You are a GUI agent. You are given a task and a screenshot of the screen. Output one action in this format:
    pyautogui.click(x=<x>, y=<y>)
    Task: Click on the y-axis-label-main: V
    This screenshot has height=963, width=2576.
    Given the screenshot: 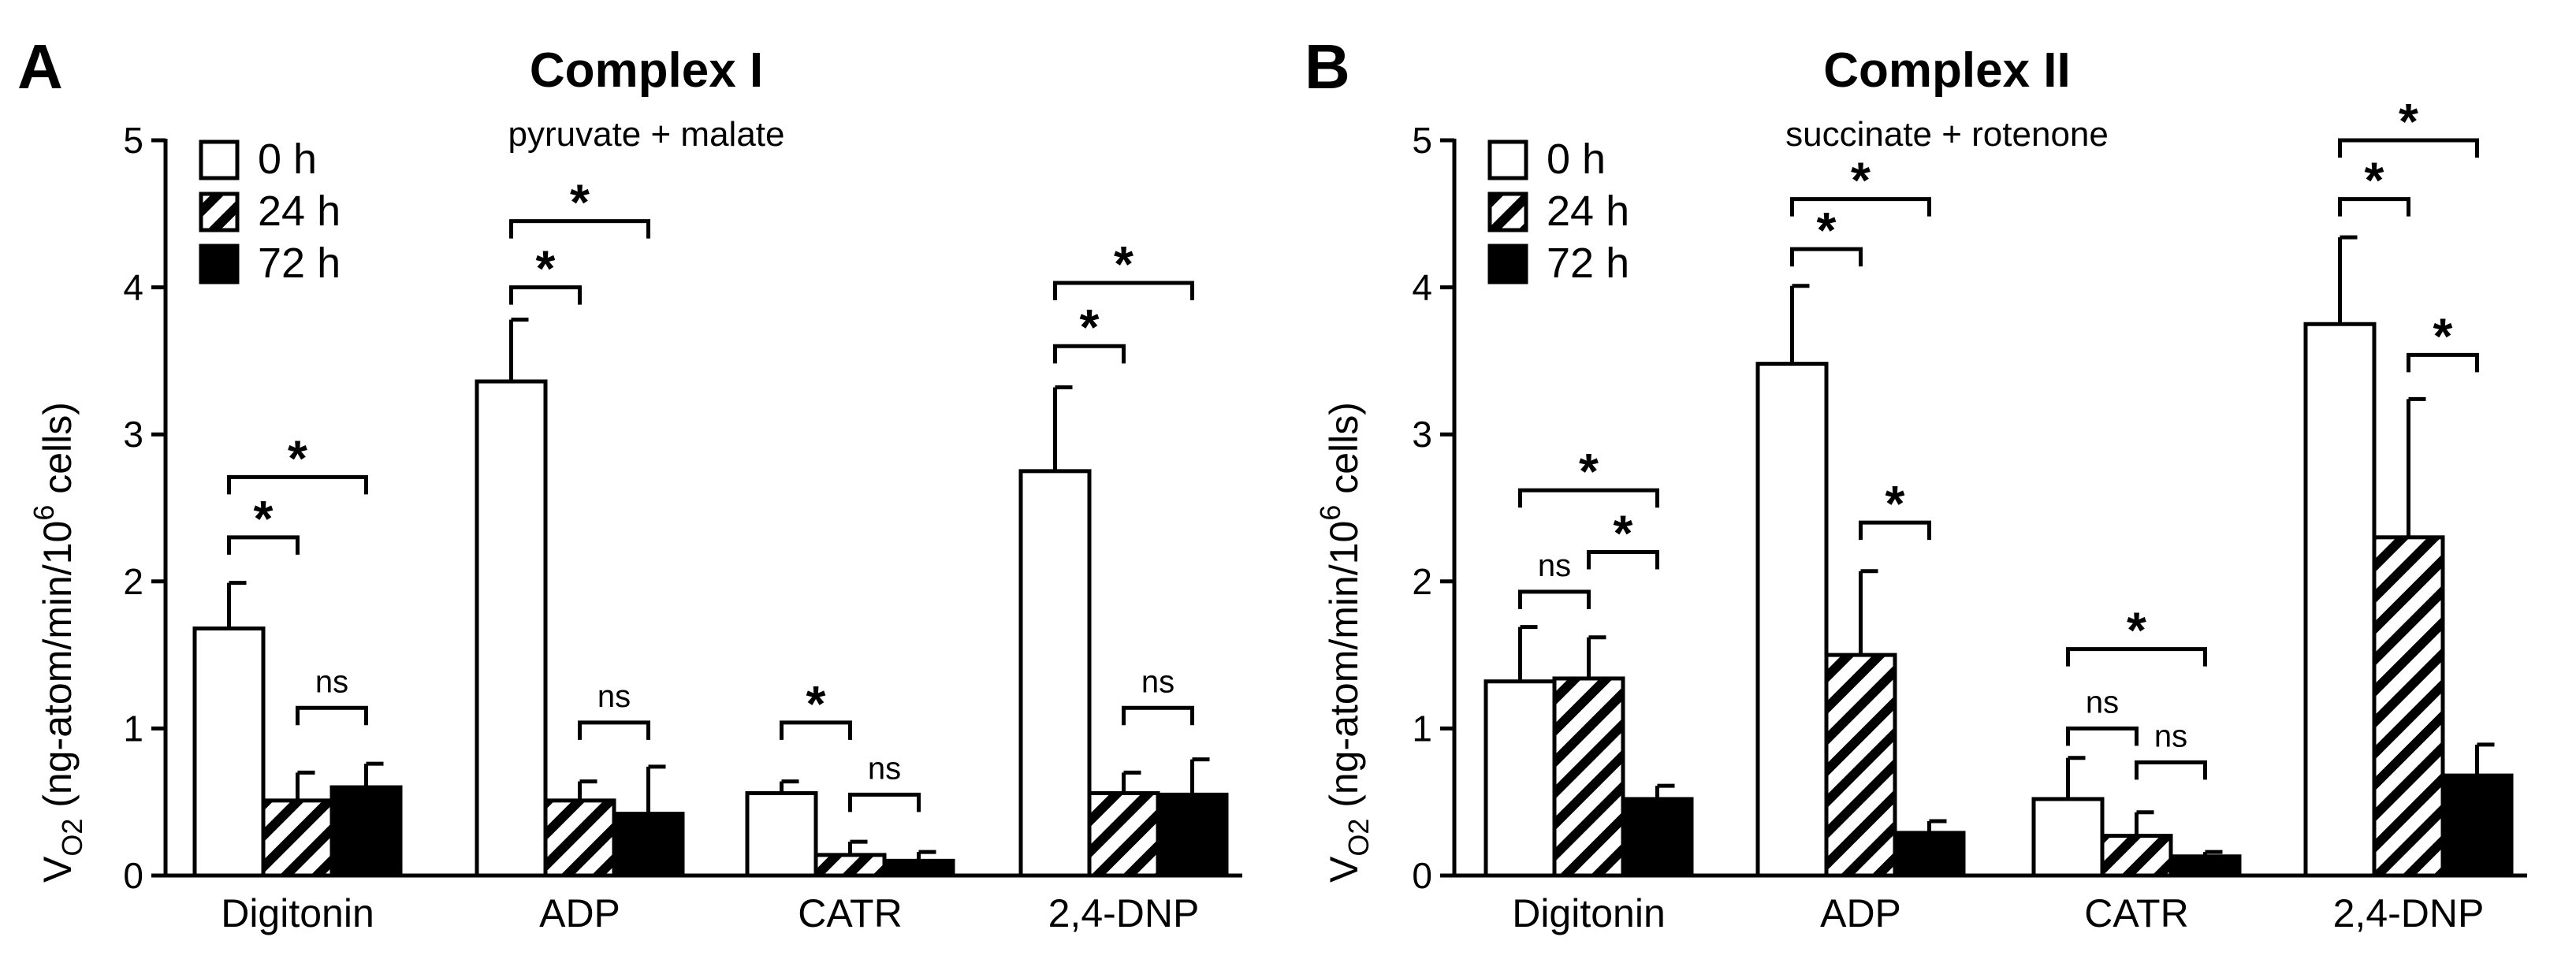 What is the action you would take?
    pyautogui.click(x=57, y=869)
    